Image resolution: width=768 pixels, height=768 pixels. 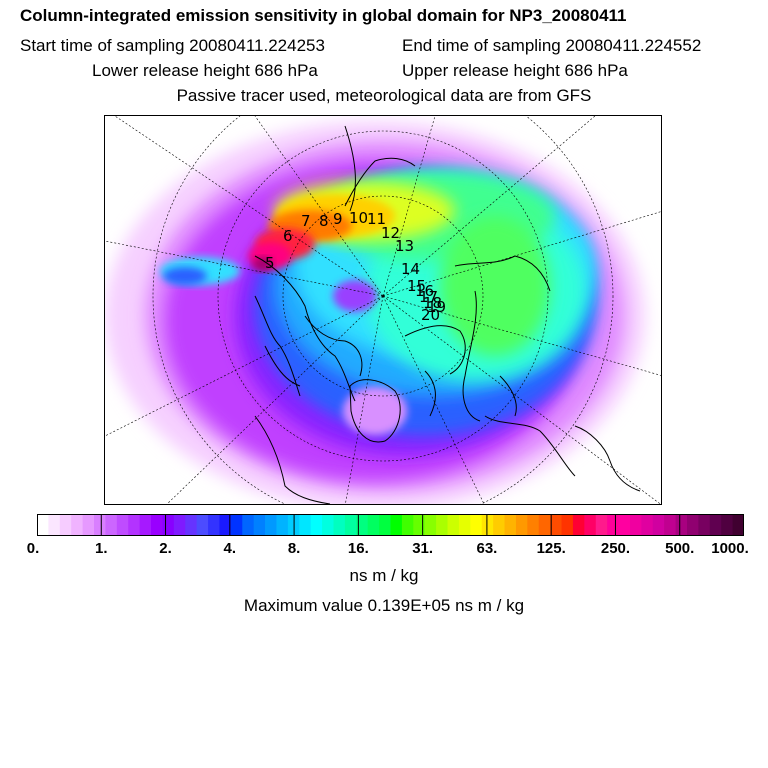 What do you see at coordinates (358, 548) in the screenshot?
I see `colorbar-tick-label: 16.` at bounding box center [358, 548].